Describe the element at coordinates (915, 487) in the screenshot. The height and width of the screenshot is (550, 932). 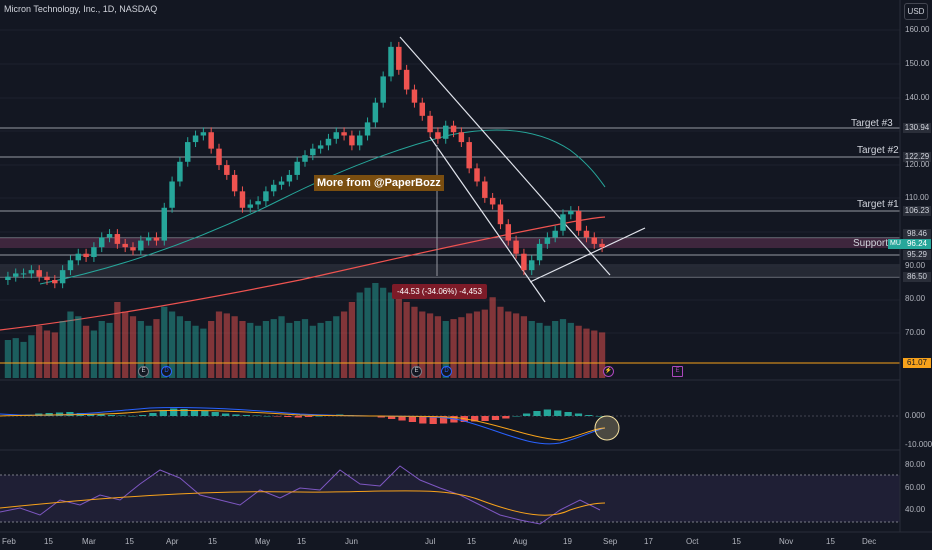
I see `rsi-tick: 60.00` at that location.